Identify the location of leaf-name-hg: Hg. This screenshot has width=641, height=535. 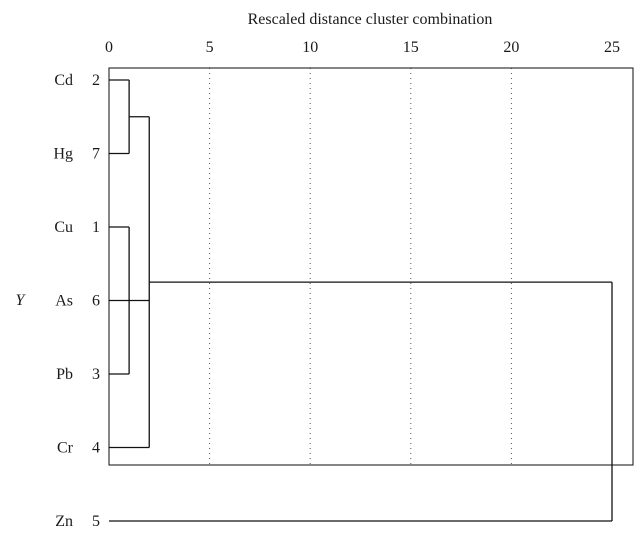
(63, 154).